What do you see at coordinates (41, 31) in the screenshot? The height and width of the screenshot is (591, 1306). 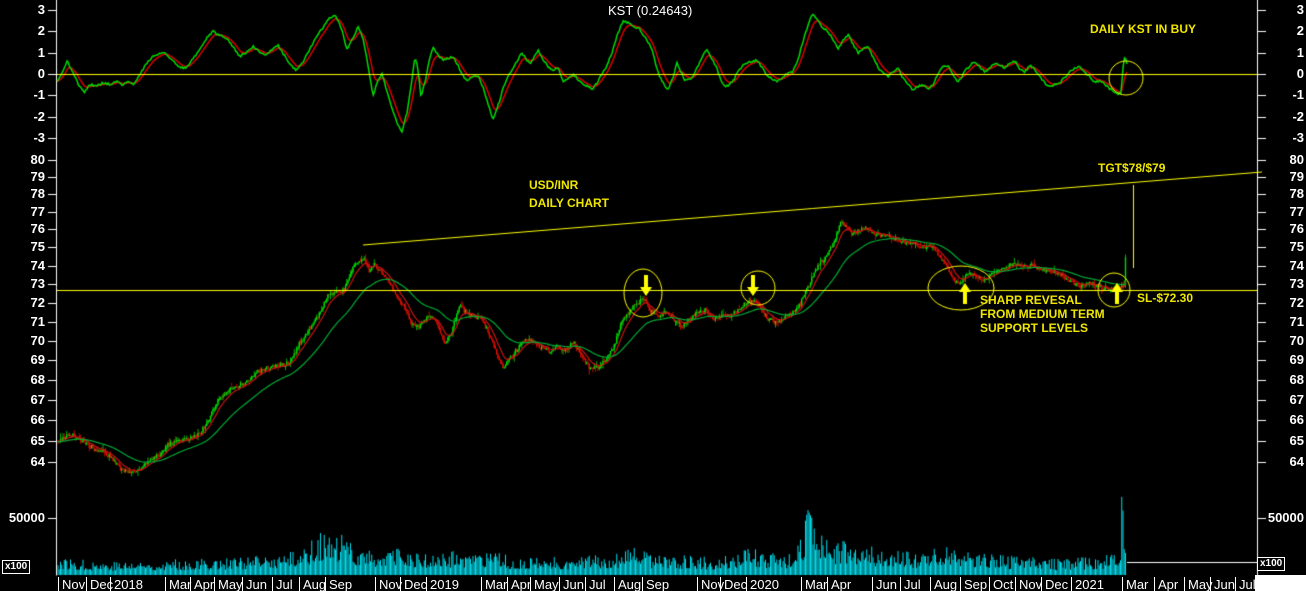 I see `y-axis-label-left: 2` at bounding box center [41, 31].